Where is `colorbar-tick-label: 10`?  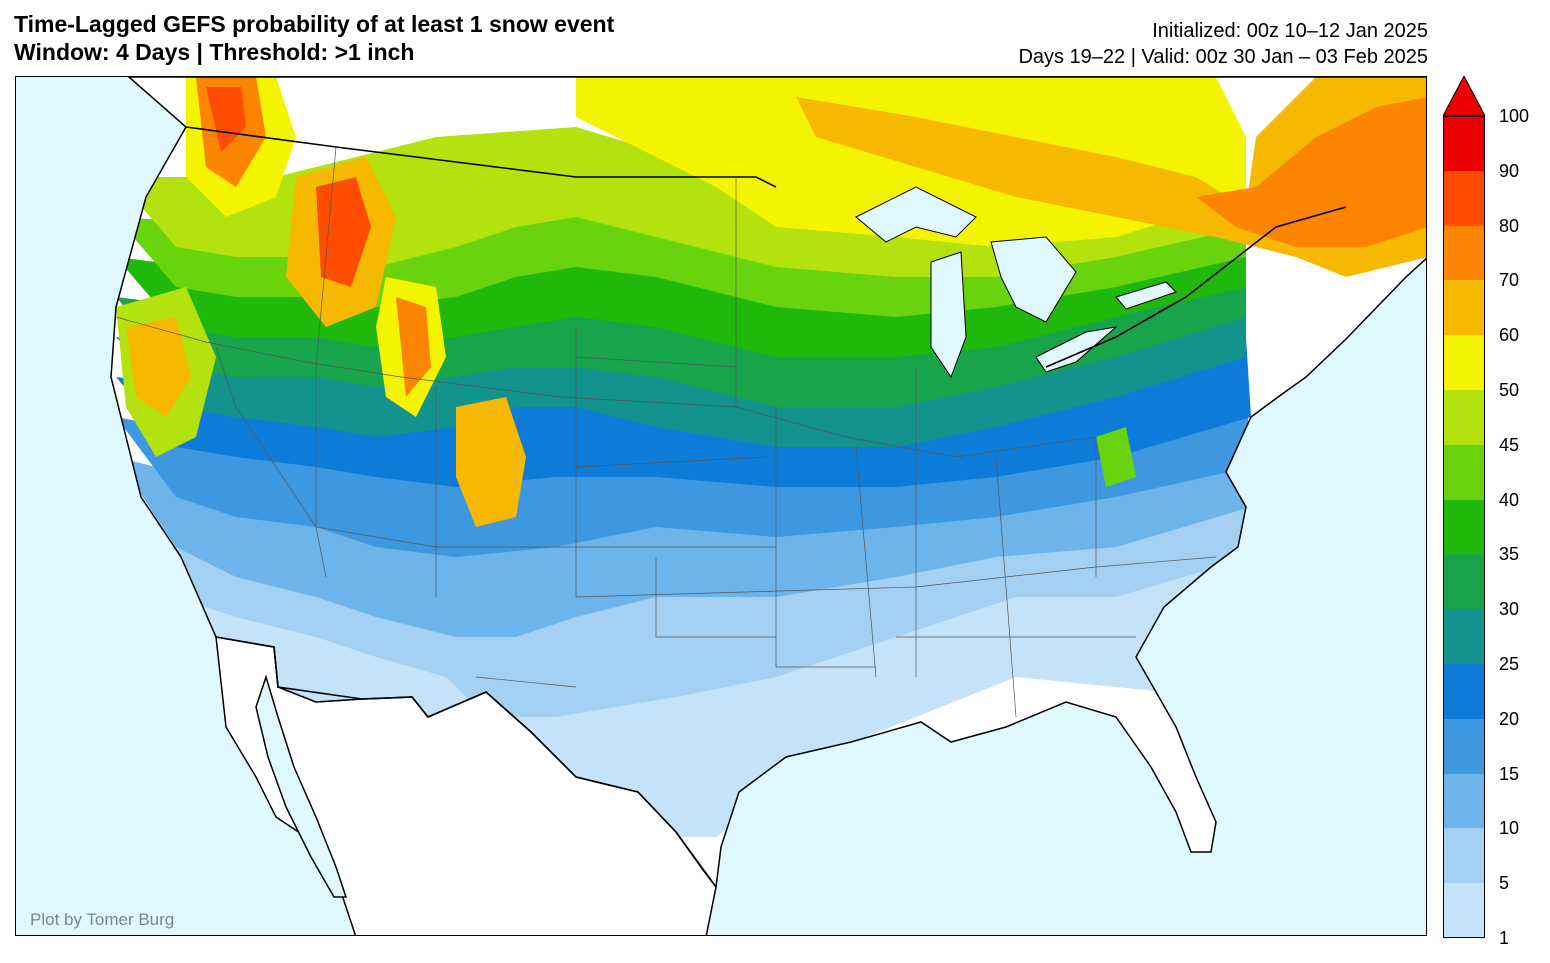
colorbar-tick-label: 10 is located at coordinates (1509, 828).